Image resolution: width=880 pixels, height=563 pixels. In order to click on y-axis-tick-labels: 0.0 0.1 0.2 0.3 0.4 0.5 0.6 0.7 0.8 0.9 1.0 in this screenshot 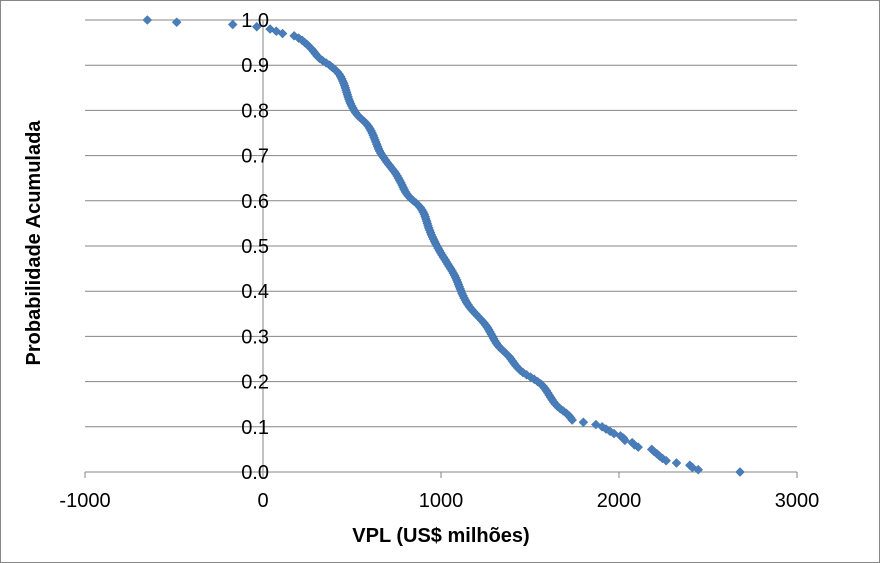, I will do `click(255, 247)`.